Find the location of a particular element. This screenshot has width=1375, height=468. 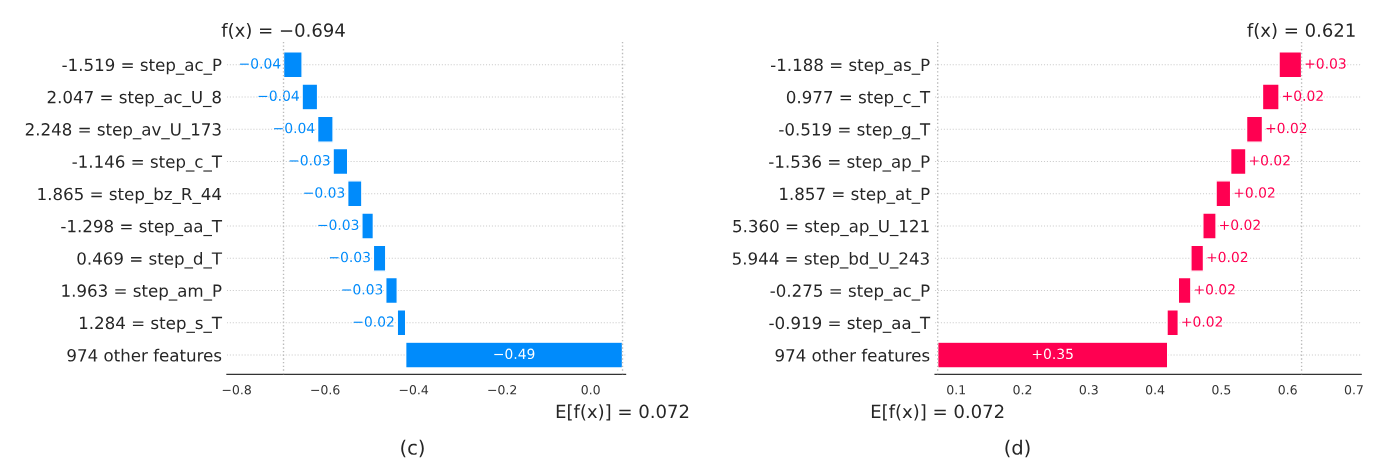

data-label: −0.49 is located at coordinates (514, 354).